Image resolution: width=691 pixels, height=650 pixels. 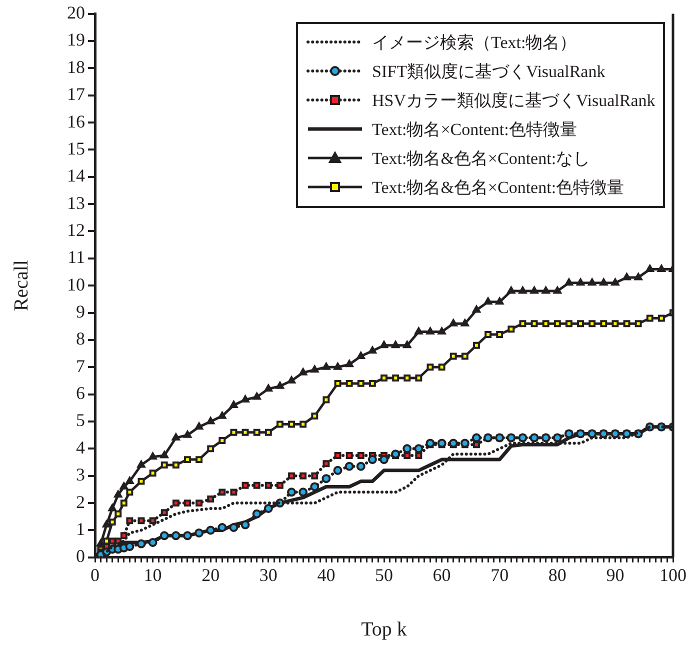 I want to click on y-tick-label: 17, so click(x=76, y=94).